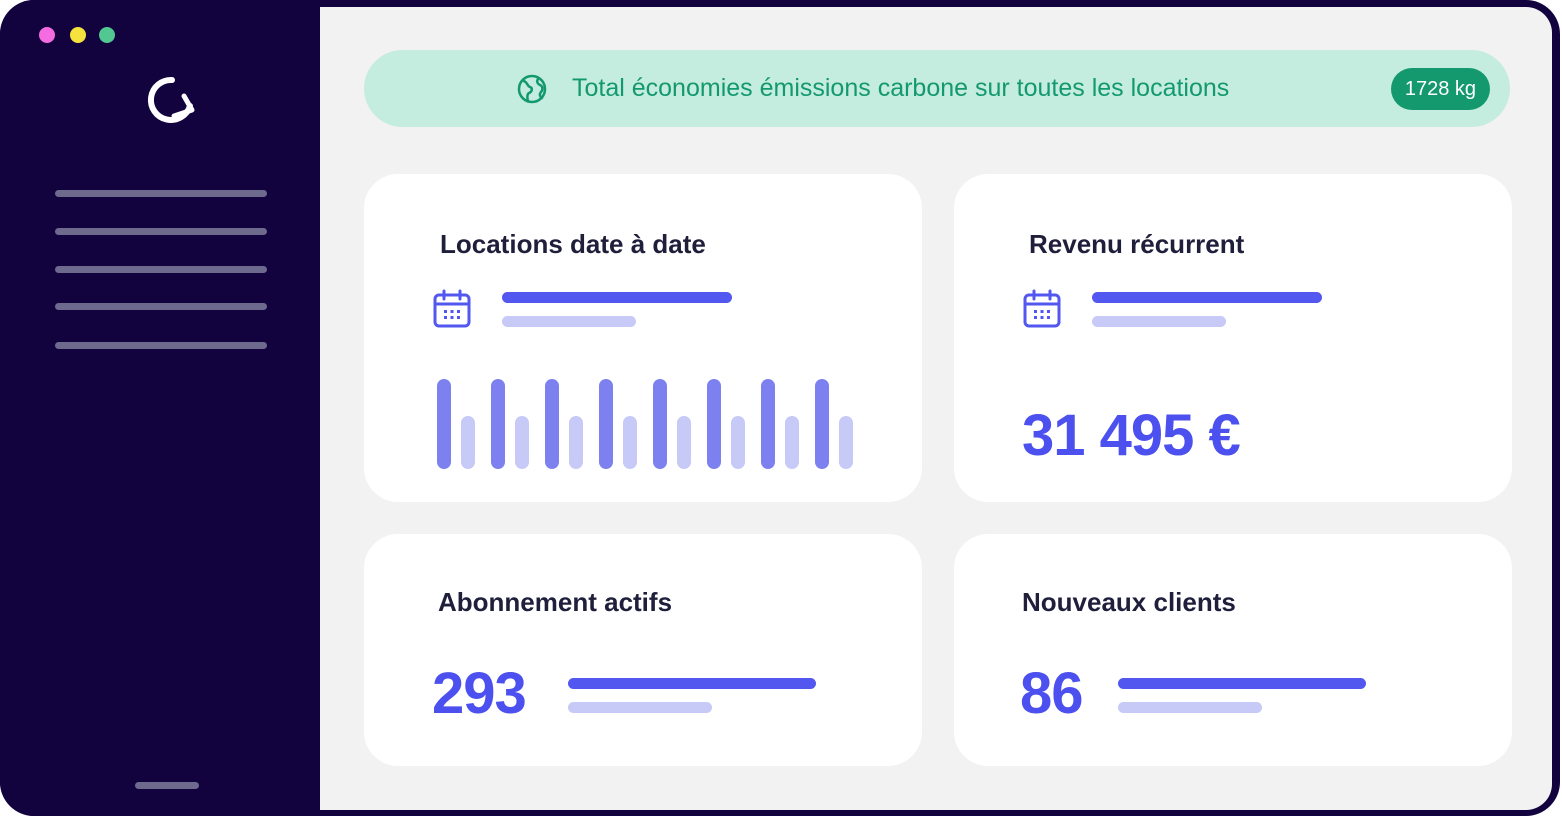  Describe the element at coordinates (1131, 435) in the screenshot. I see `revenue-value: 31 495 €` at that location.